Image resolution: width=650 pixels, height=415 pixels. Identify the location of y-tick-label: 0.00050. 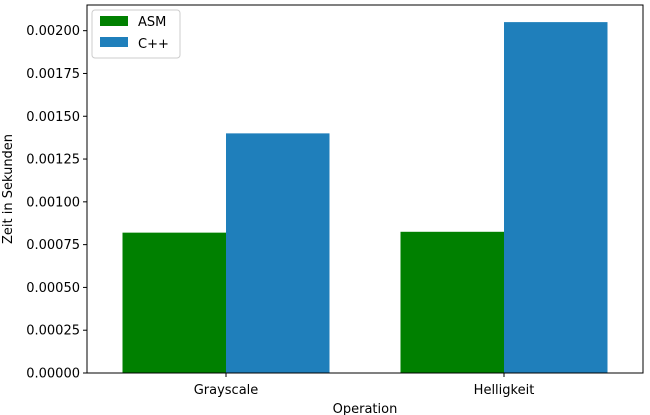
(53, 288).